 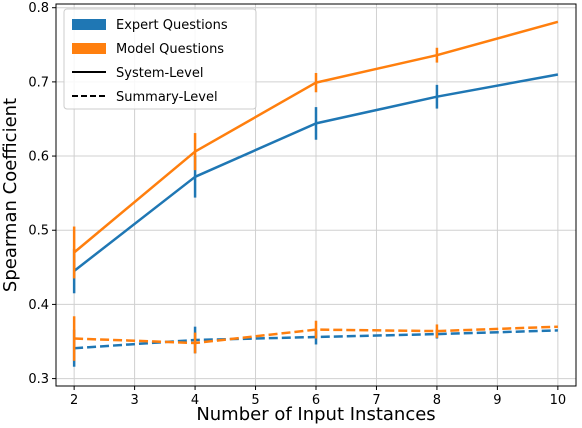 I want to click on legend-label: Model Questions, so click(x=170, y=49).